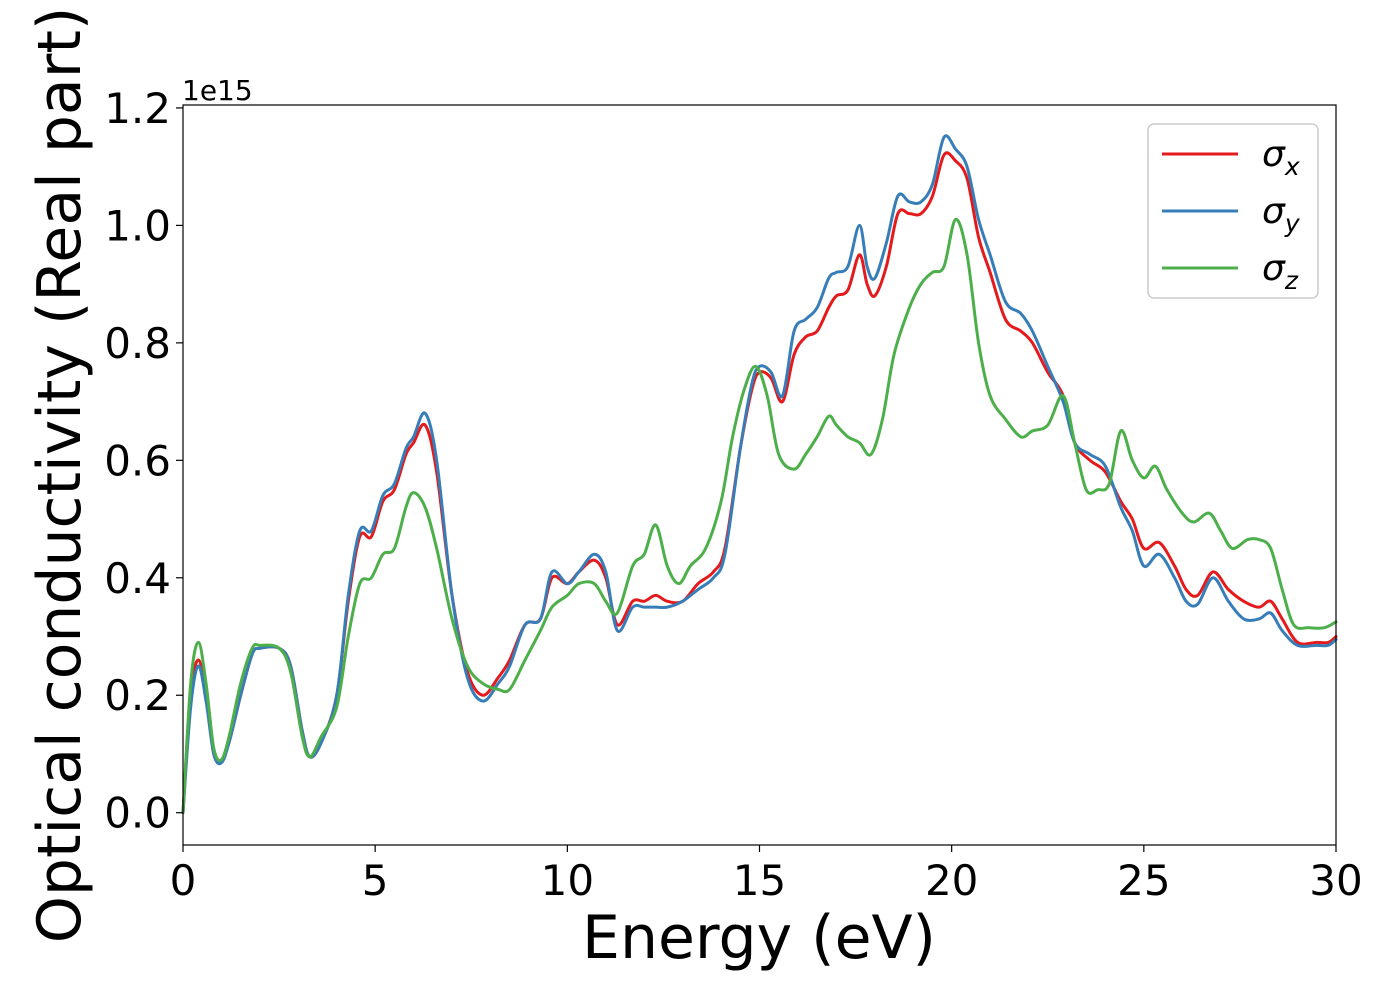  What do you see at coordinates (137, 343) in the screenshot?
I see `y-tick-label: 0.8` at bounding box center [137, 343].